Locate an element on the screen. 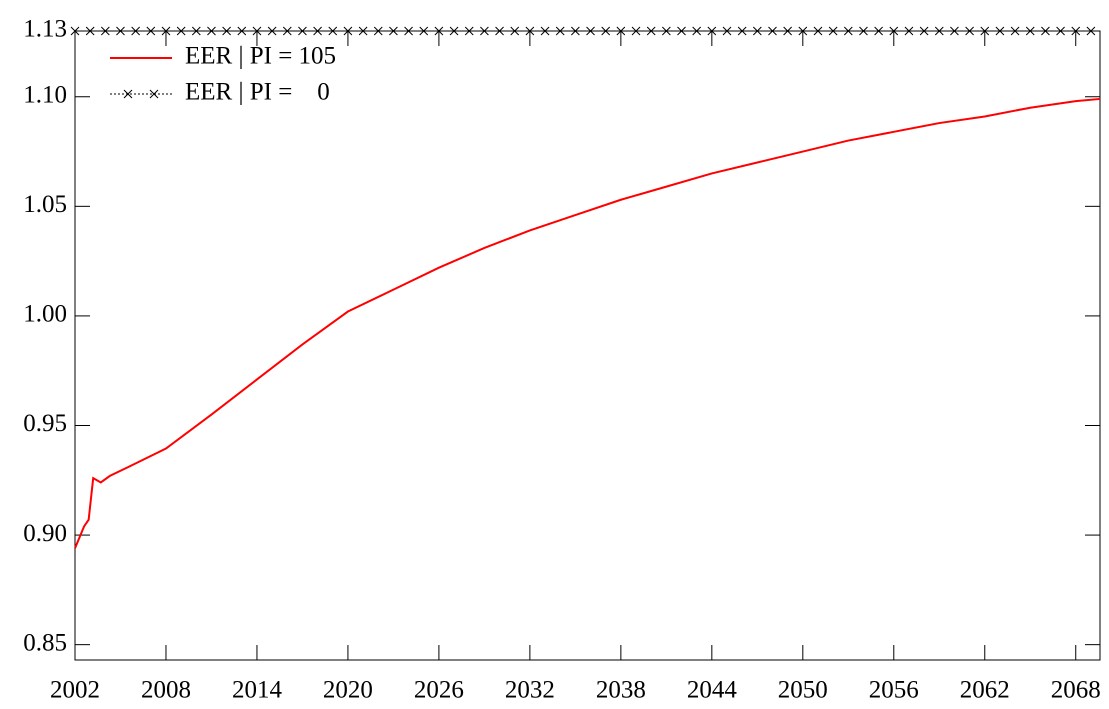 Image resolution: width=1109 pixels, height=709 pixels. x-tick-label: 2062 is located at coordinates (985, 690).